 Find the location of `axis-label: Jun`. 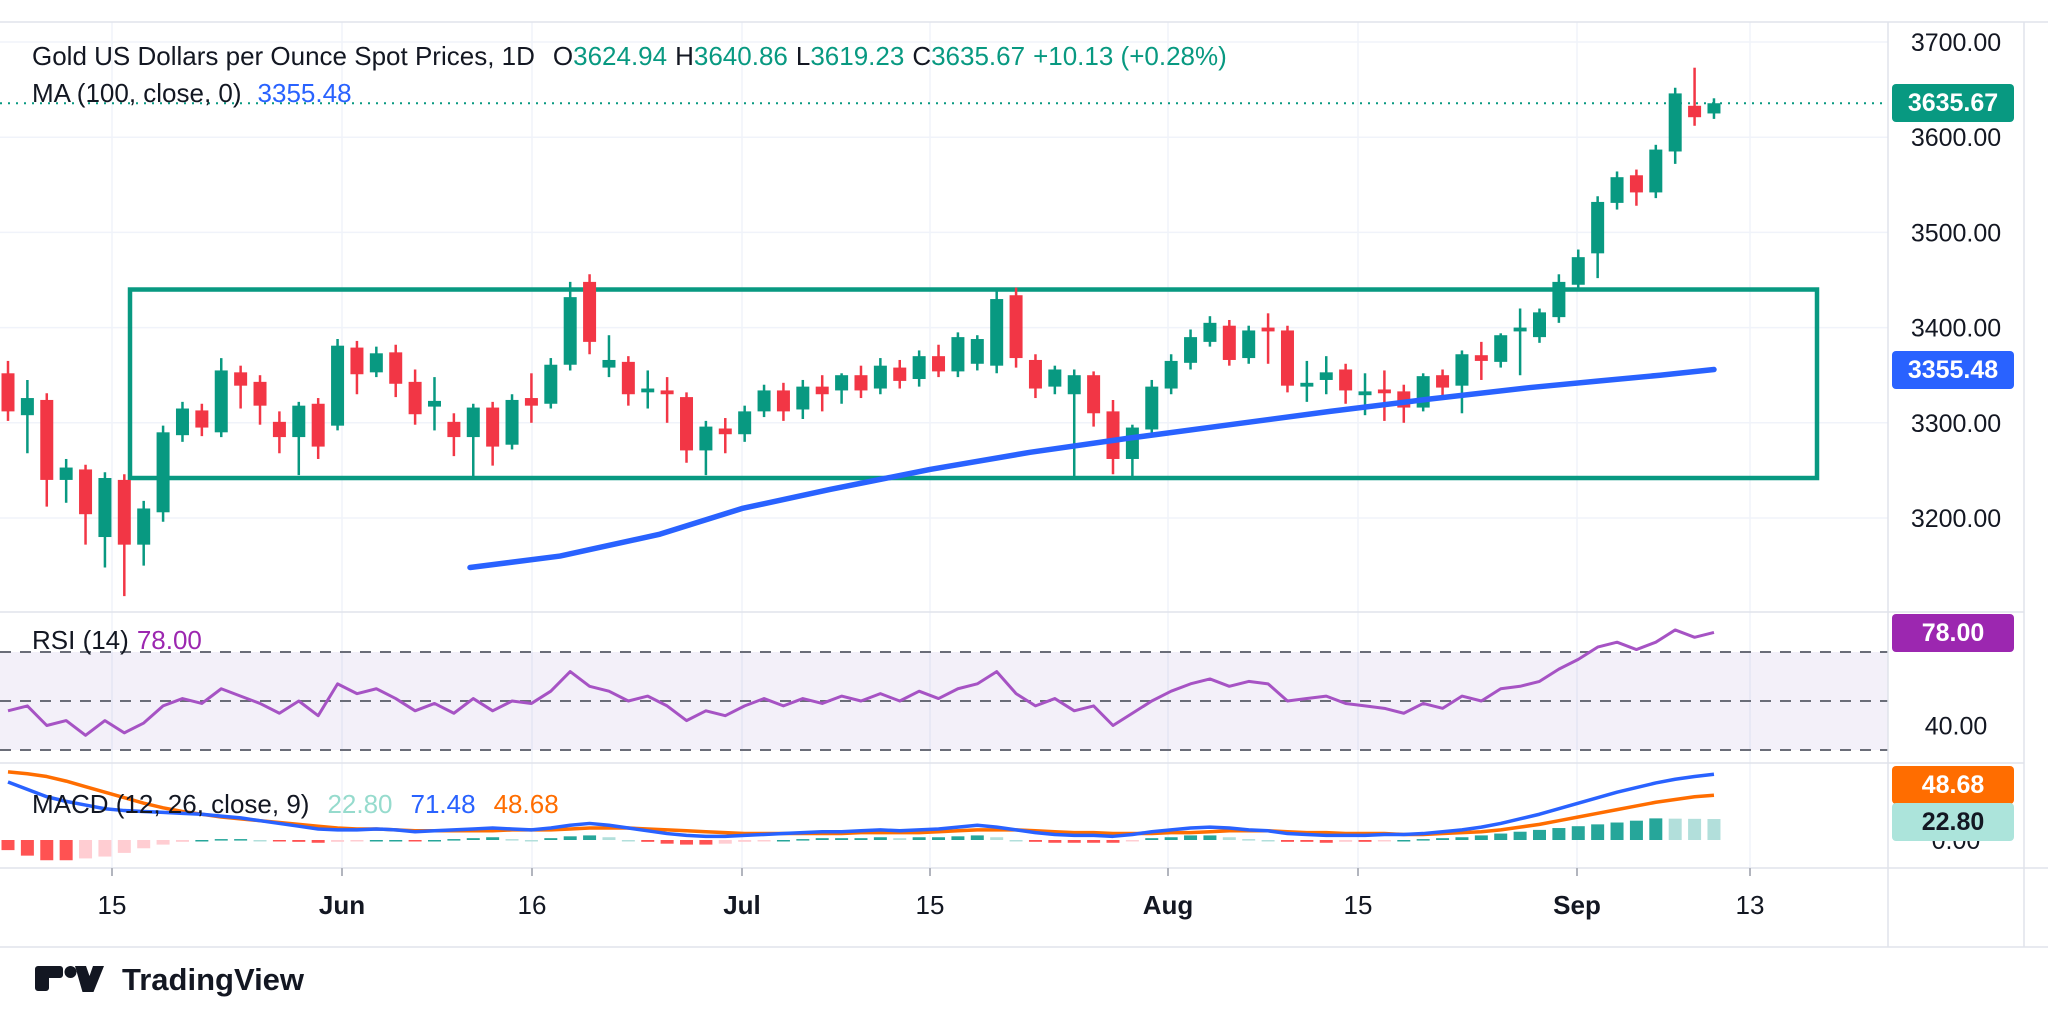

axis-label: Jun is located at coordinates (342, 905).